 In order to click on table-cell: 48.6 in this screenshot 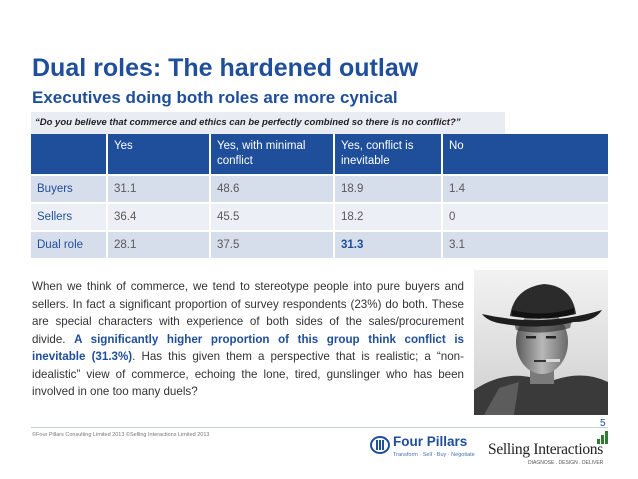, I will do `click(272, 188)`.